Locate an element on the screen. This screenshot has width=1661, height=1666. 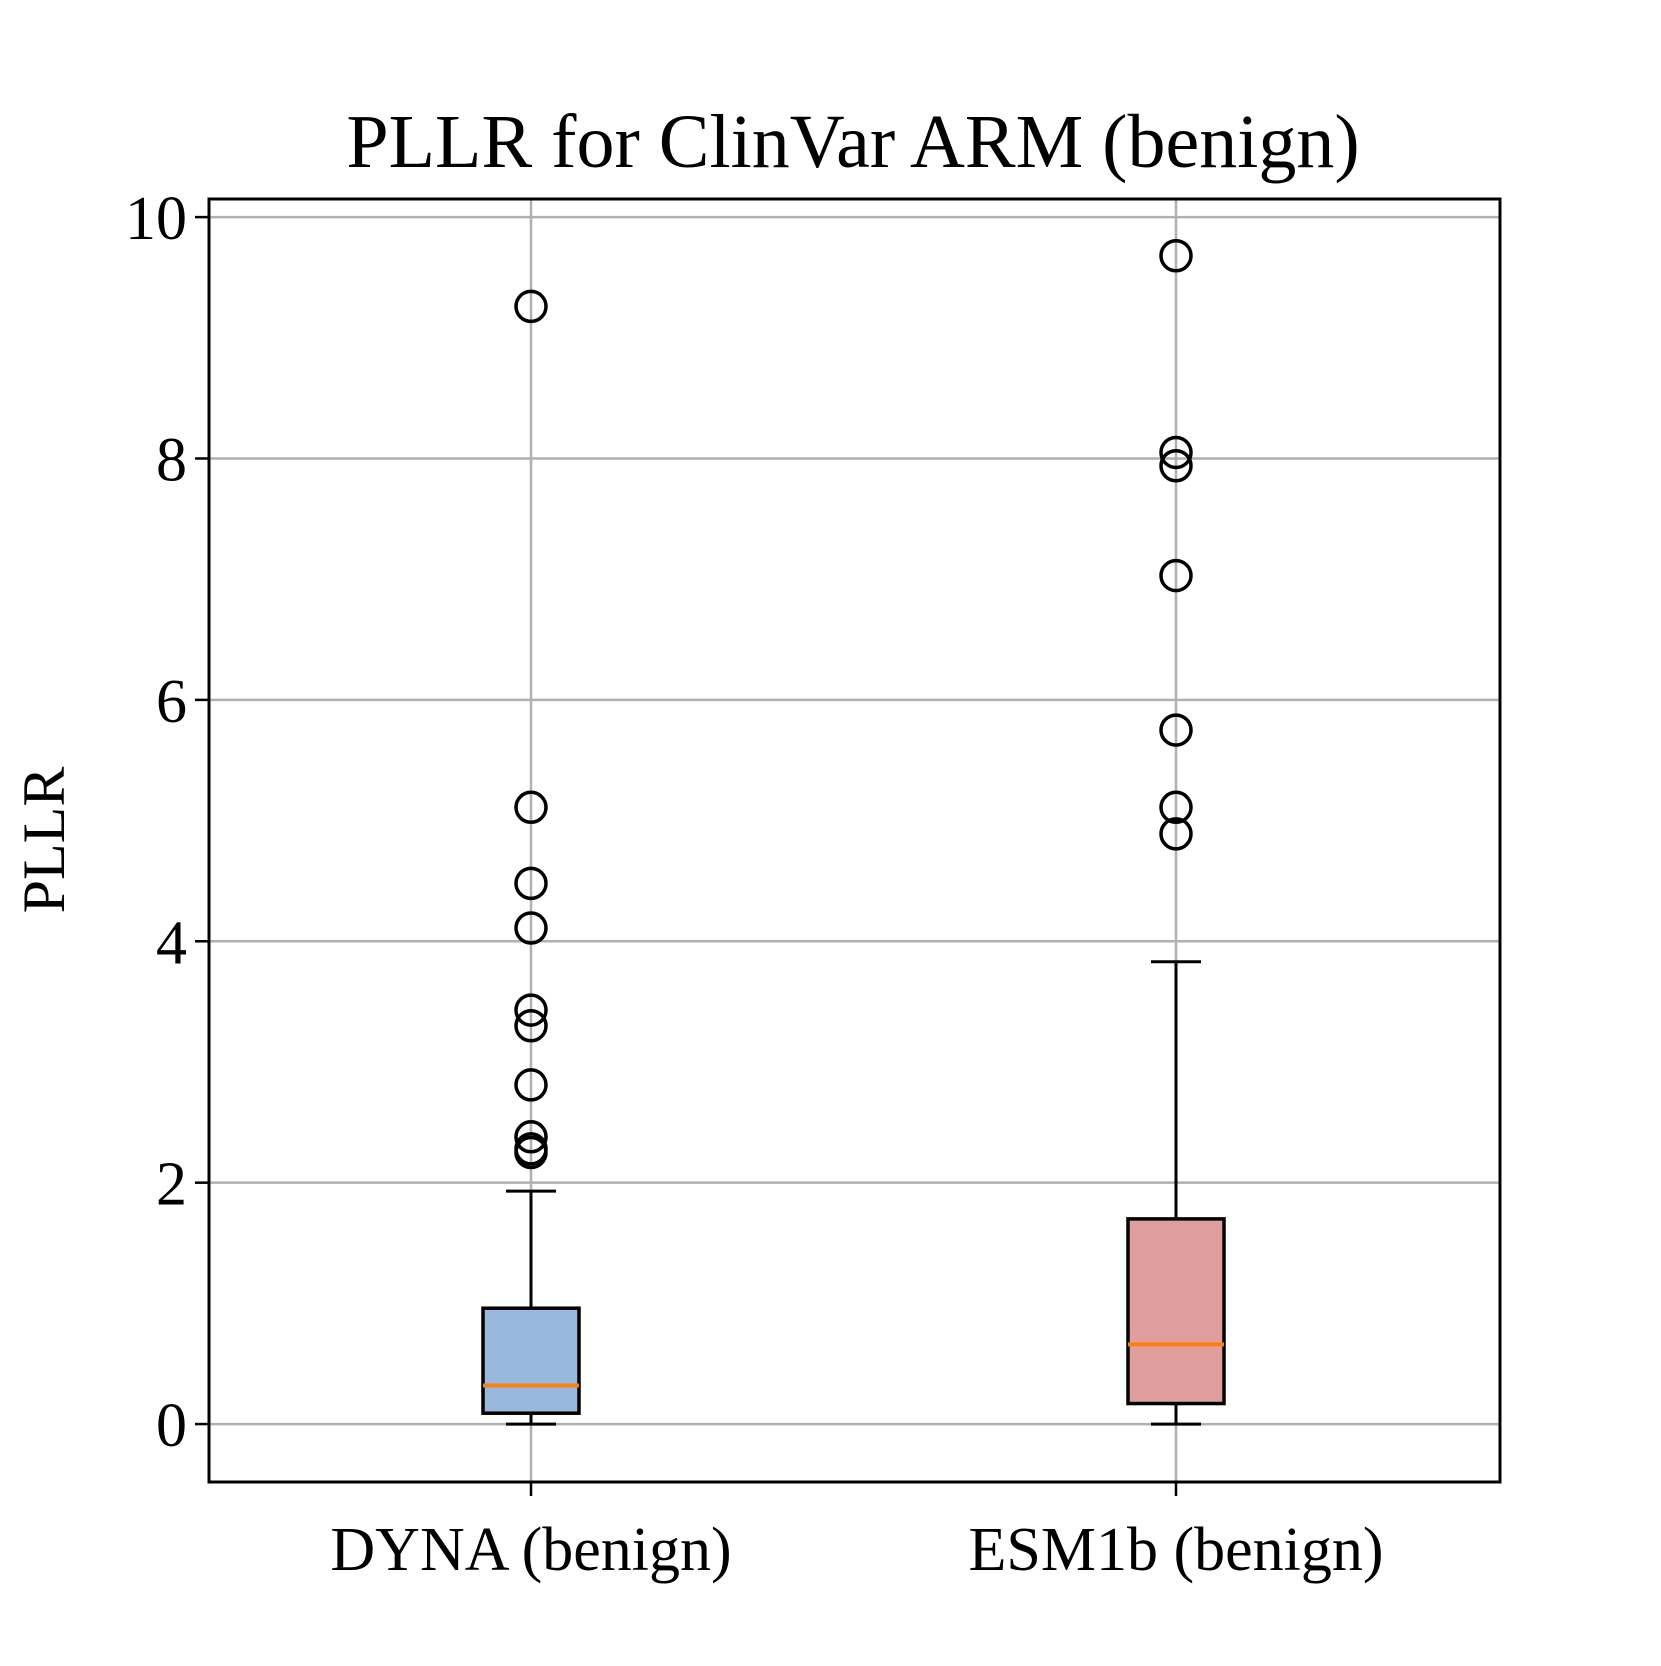
y-tick-label: 10 is located at coordinates (156, 219).